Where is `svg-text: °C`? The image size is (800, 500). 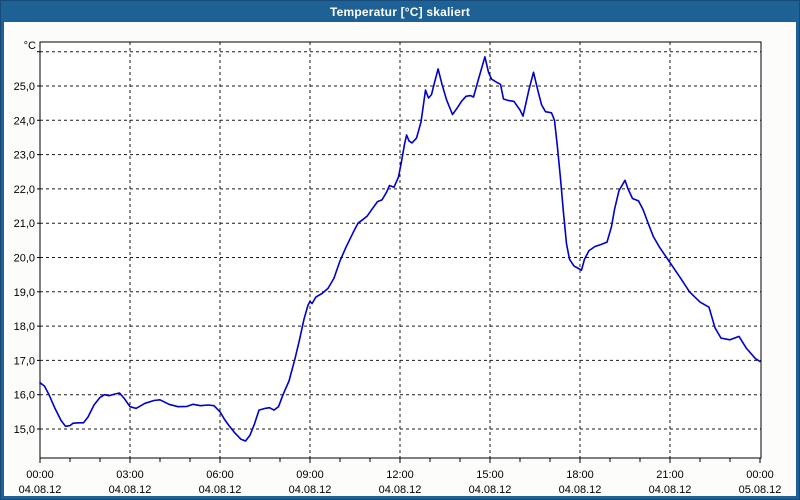 svg-text: °C is located at coordinates (30, 46).